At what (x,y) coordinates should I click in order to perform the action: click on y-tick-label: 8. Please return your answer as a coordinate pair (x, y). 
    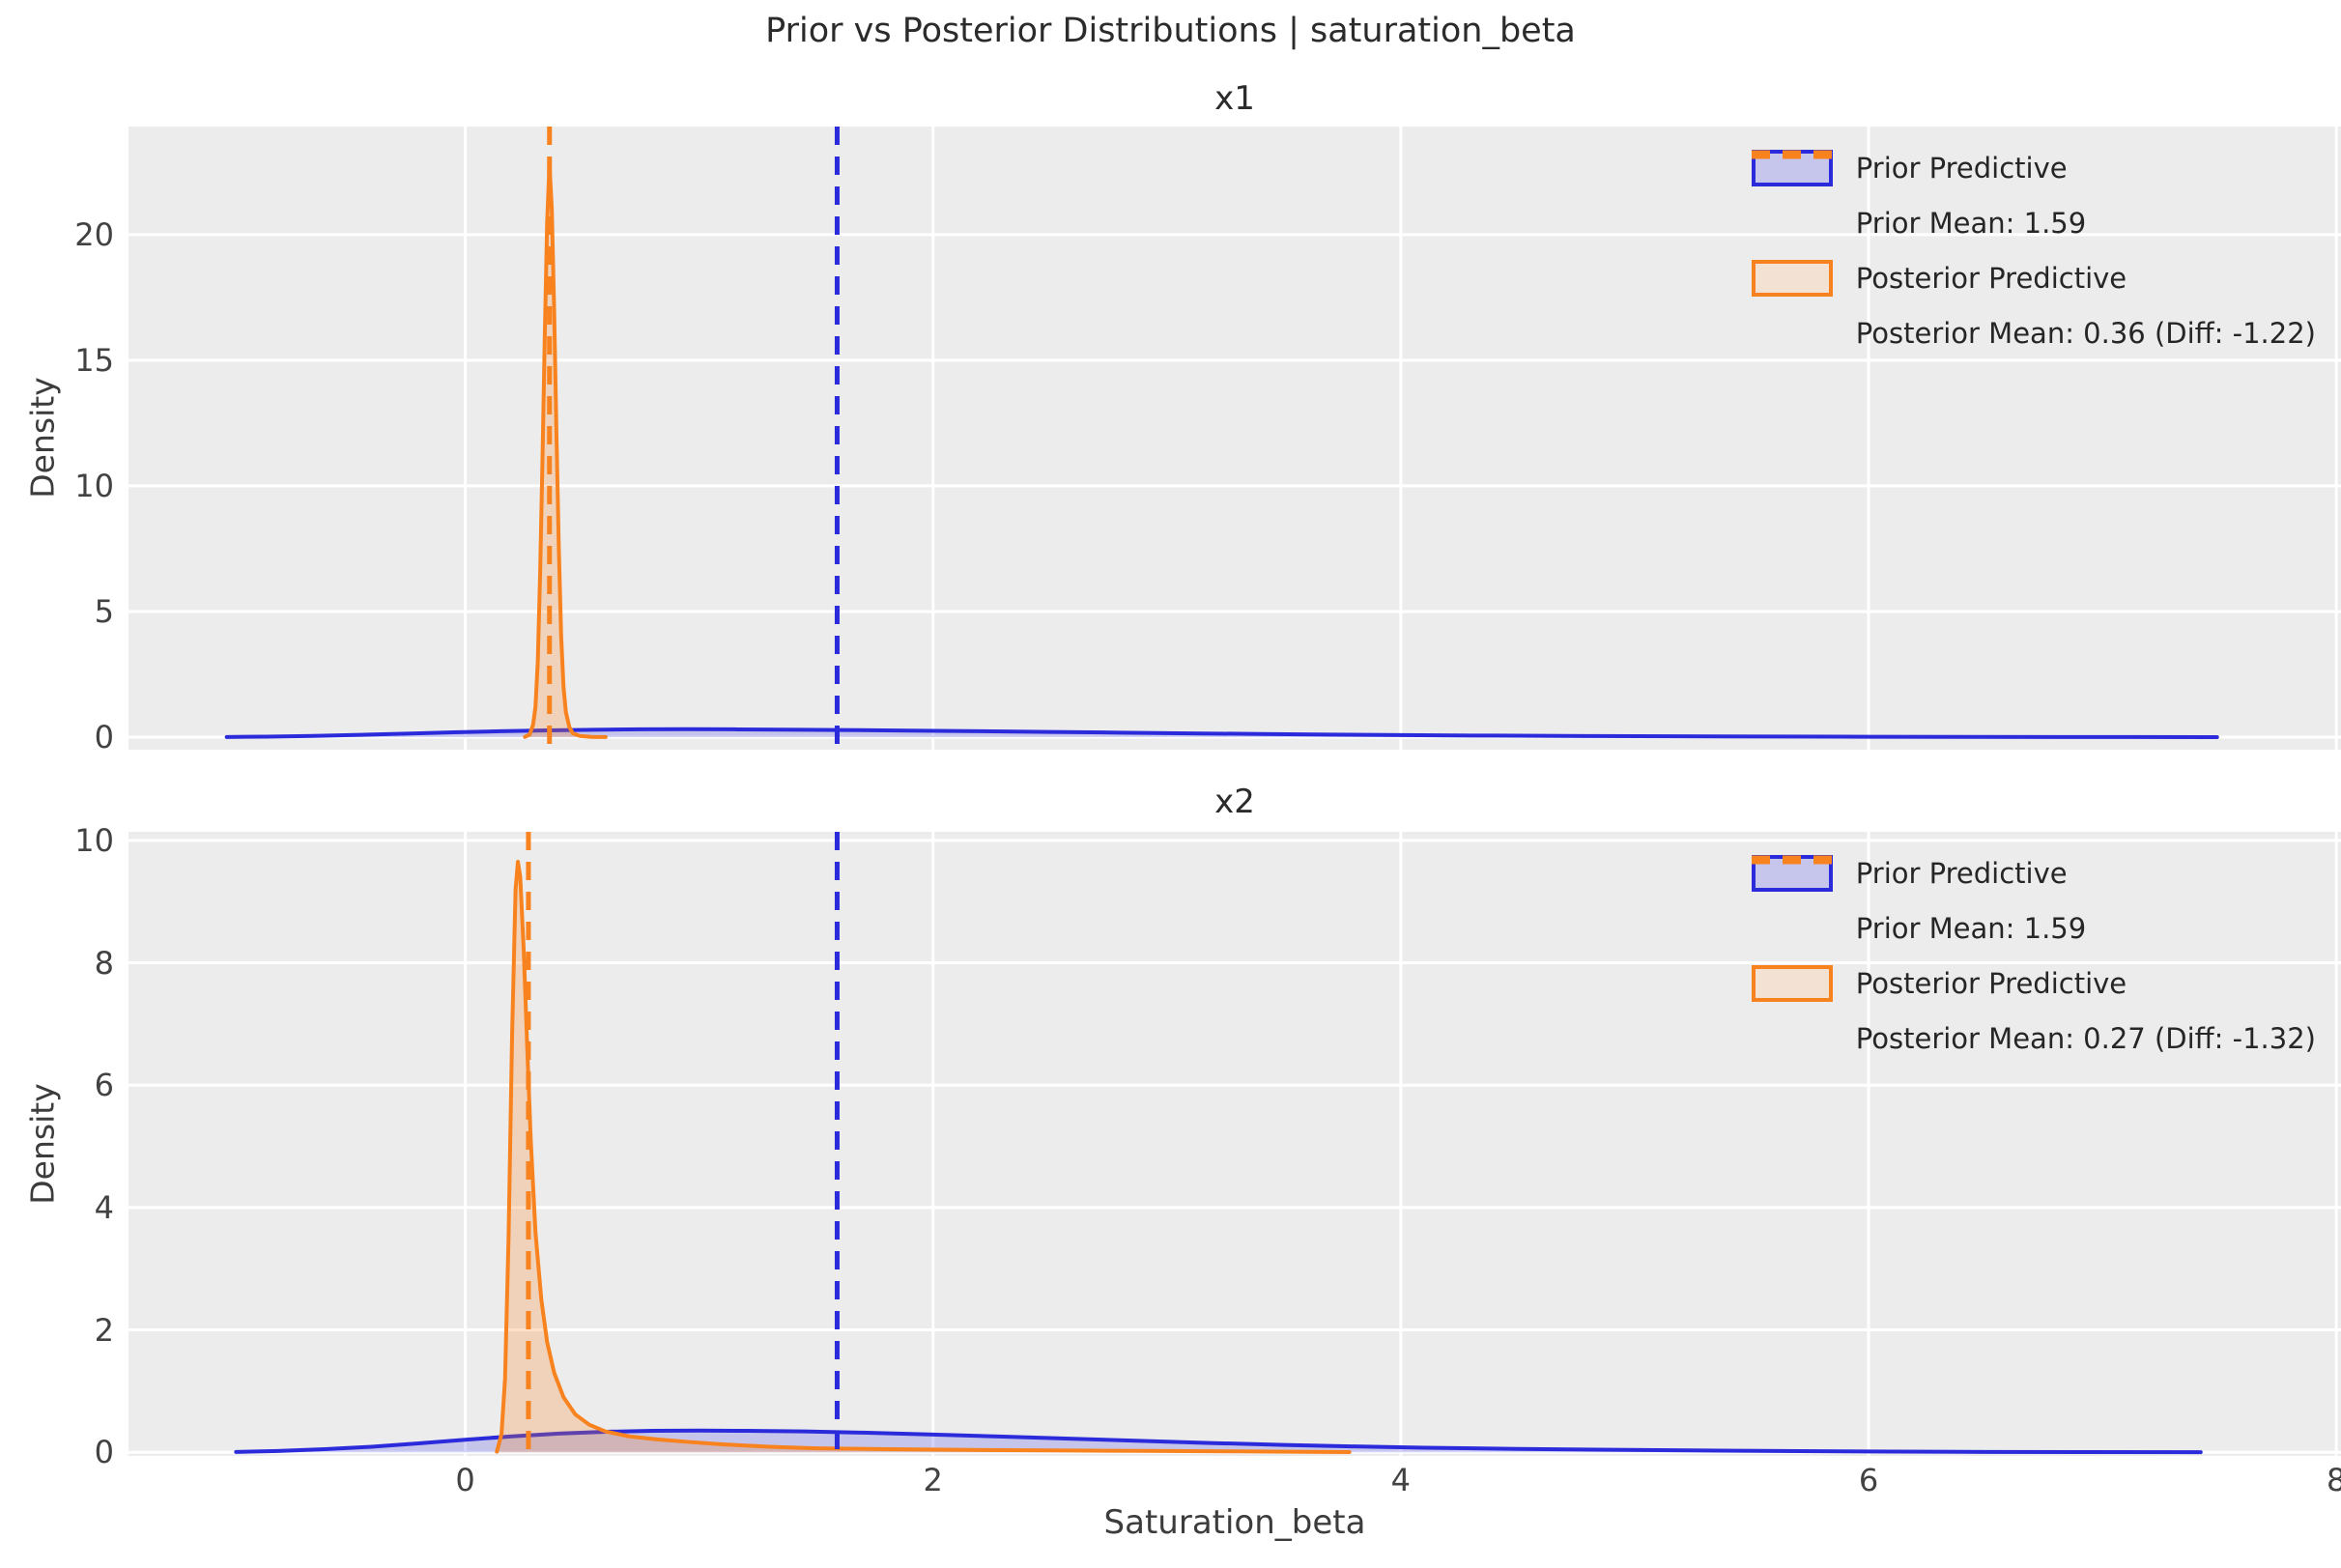
    Looking at the image, I should click on (104, 963).